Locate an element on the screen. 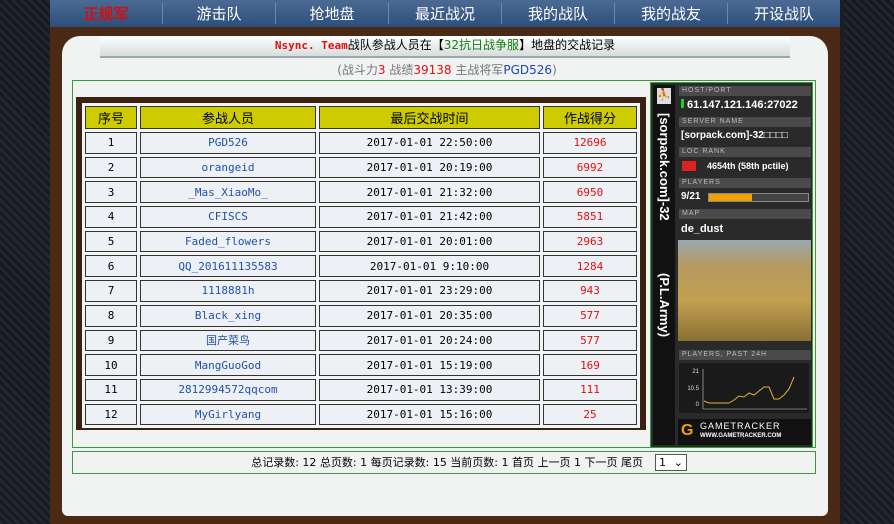 The height and width of the screenshot is (524, 894). row-index: 2 is located at coordinates (111, 167).